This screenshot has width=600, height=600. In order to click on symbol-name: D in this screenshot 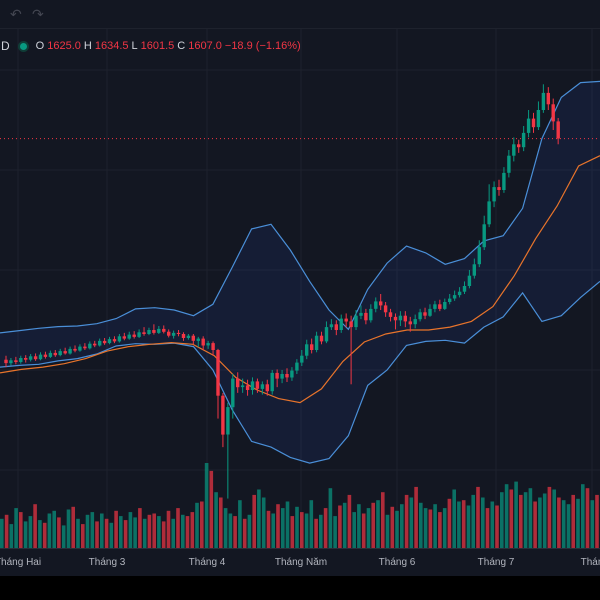, I will do `click(5, 46)`.